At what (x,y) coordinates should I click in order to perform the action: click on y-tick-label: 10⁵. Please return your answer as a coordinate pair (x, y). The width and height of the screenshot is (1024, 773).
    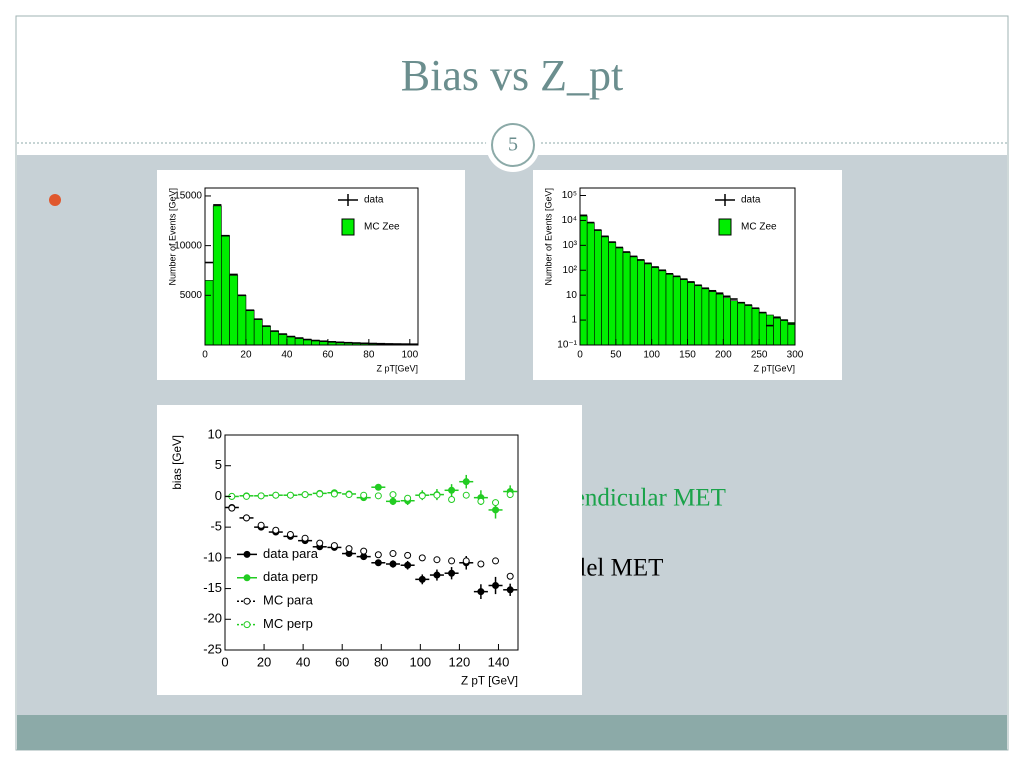
    Looking at the image, I should click on (569, 195).